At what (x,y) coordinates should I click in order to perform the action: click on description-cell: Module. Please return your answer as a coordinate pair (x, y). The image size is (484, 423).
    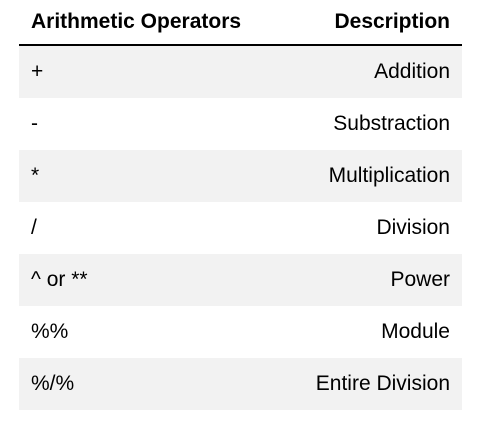
    Looking at the image, I should click on (415, 331).